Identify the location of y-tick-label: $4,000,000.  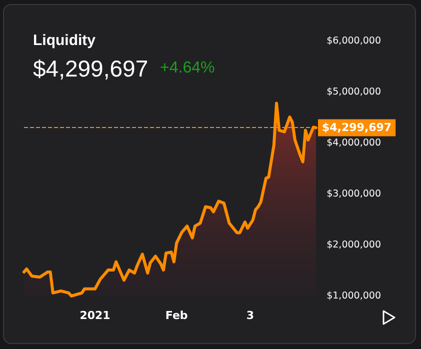
(353, 143).